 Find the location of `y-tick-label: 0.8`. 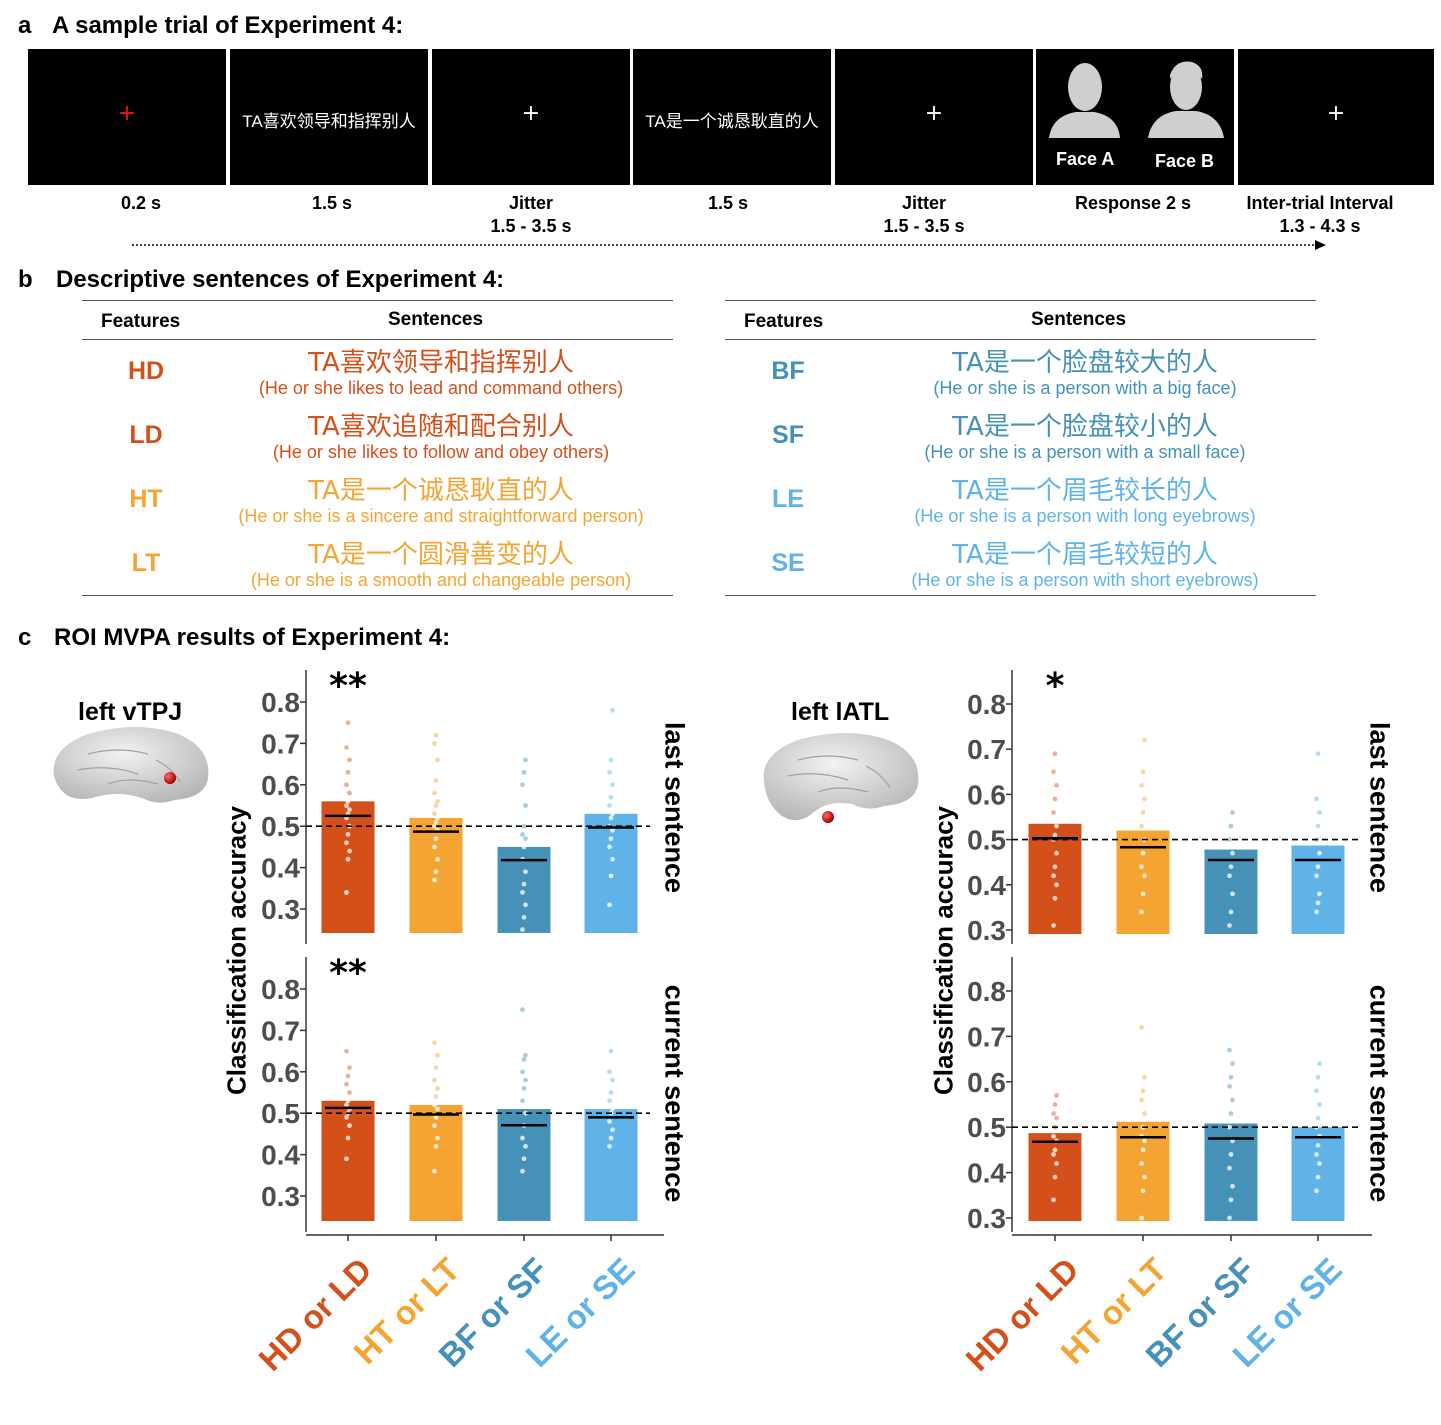

y-tick-label: 0.8 is located at coordinates (280, 702).